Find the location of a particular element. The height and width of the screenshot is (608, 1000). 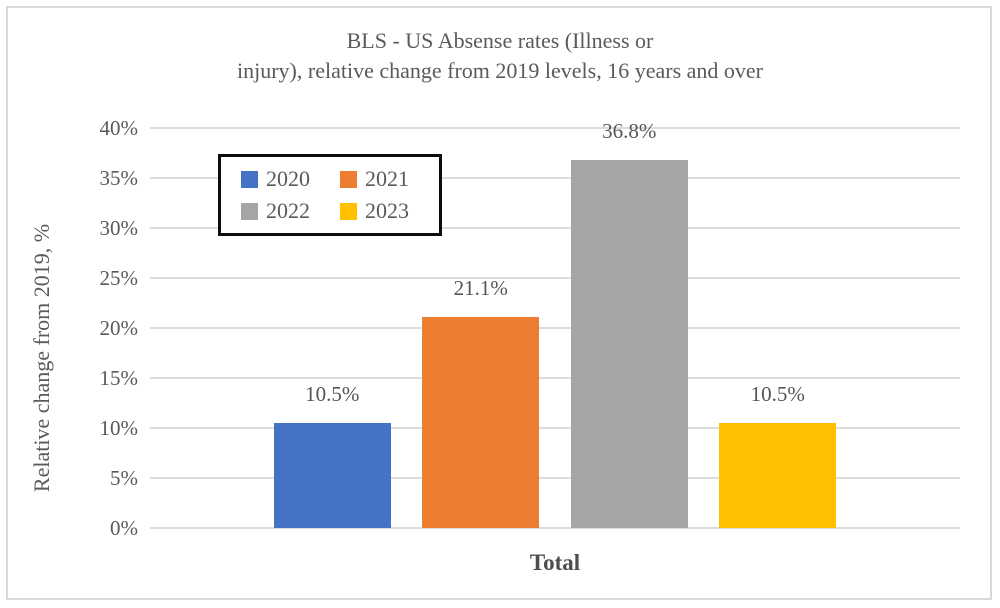

legend-label: 2021 is located at coordinates (387, 178).